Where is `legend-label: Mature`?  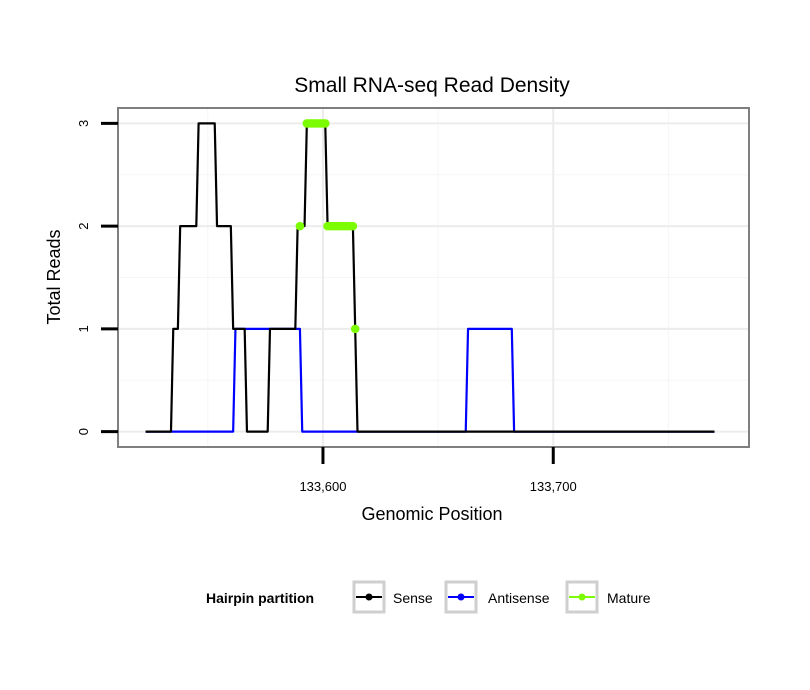
legend-label: Mature is located at coordinates (629, 598).